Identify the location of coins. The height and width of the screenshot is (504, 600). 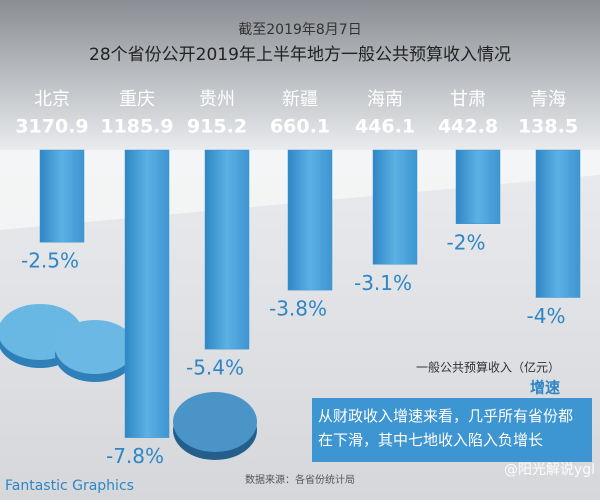
(128, 382).